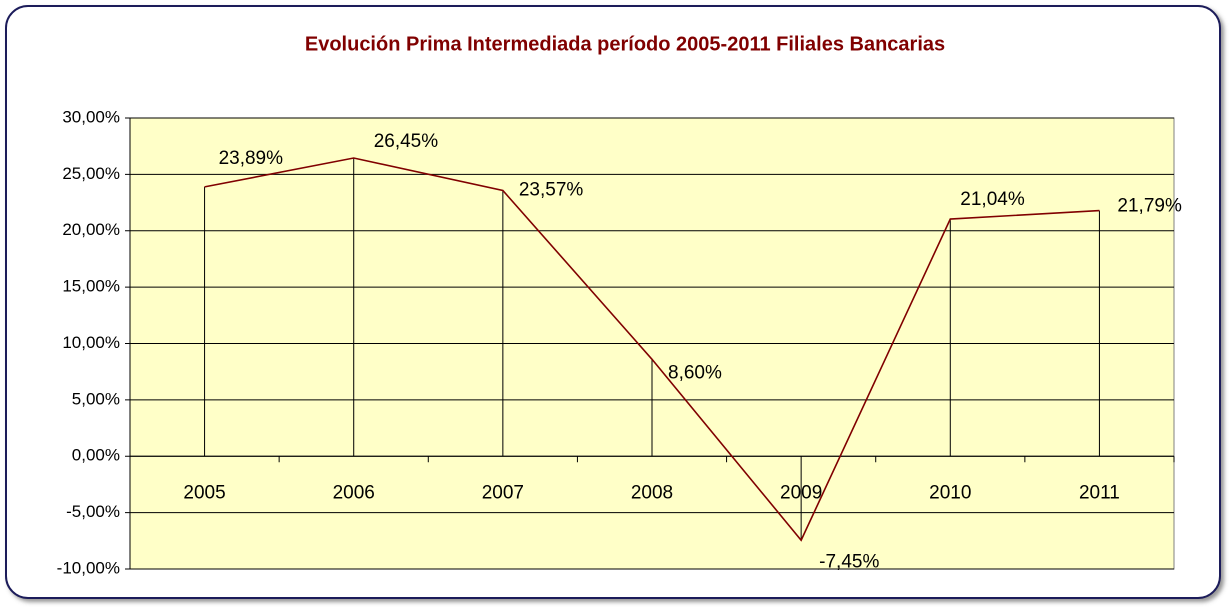 The height and width of the screenshot is (612, 1231). What do you see at coordinates (88, 567) in the screenshot?
I see `y-tick-label: -10,00%` at bounding box center [88, 567].